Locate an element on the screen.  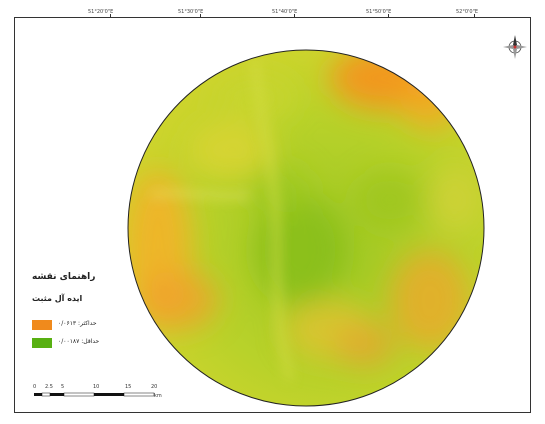
legend-swatch-max is located at coordinates (42, 325).